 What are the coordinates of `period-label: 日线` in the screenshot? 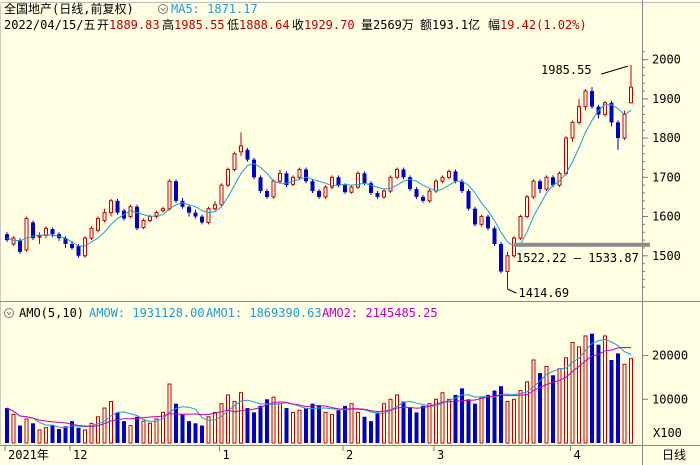 It's located at (674, 455).